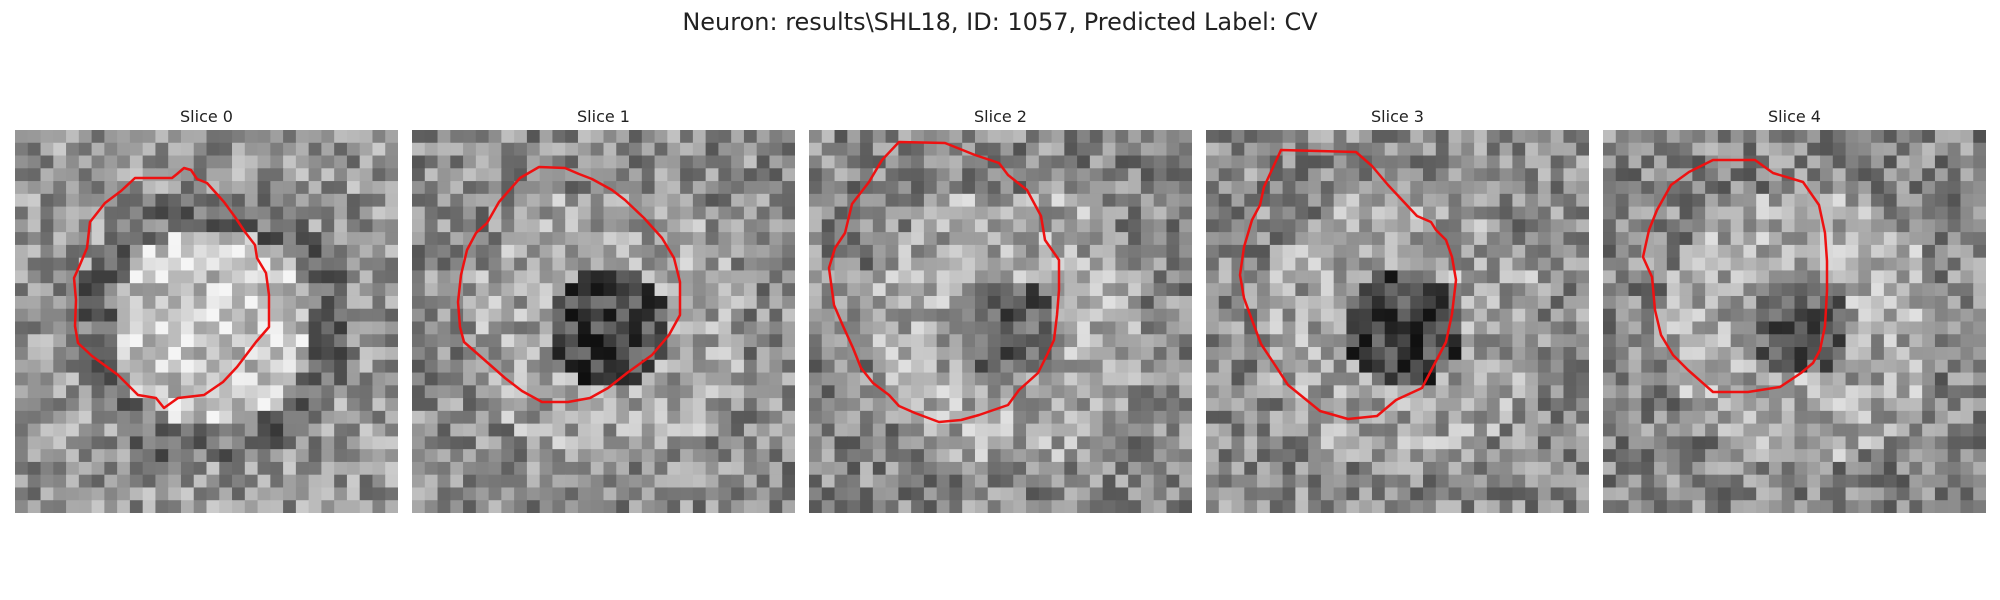 The image size is (2000, 600). I want to click on slice-panel-4: Slice 4, so click(1794, 308).